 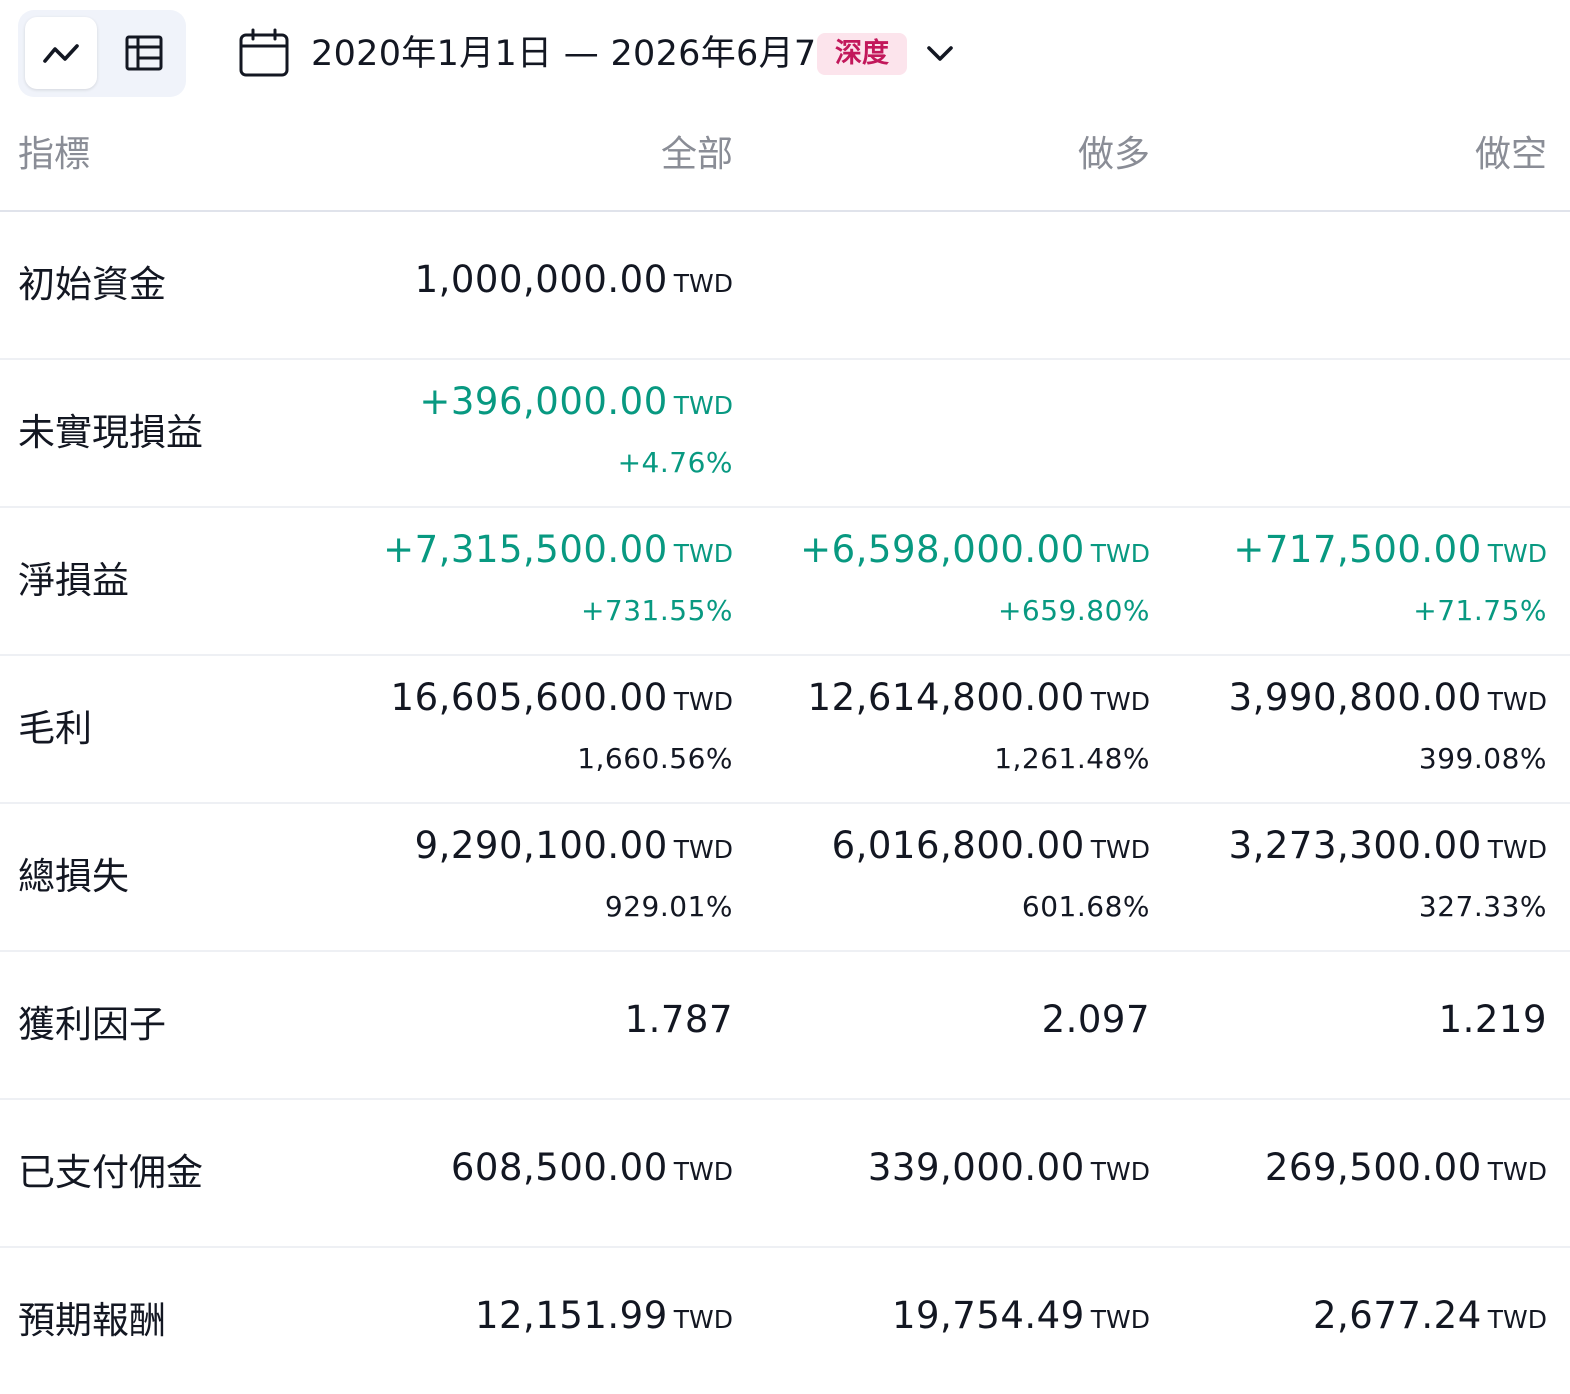 I want to click on value: 608,500.00, so click(x=559, y=1167).